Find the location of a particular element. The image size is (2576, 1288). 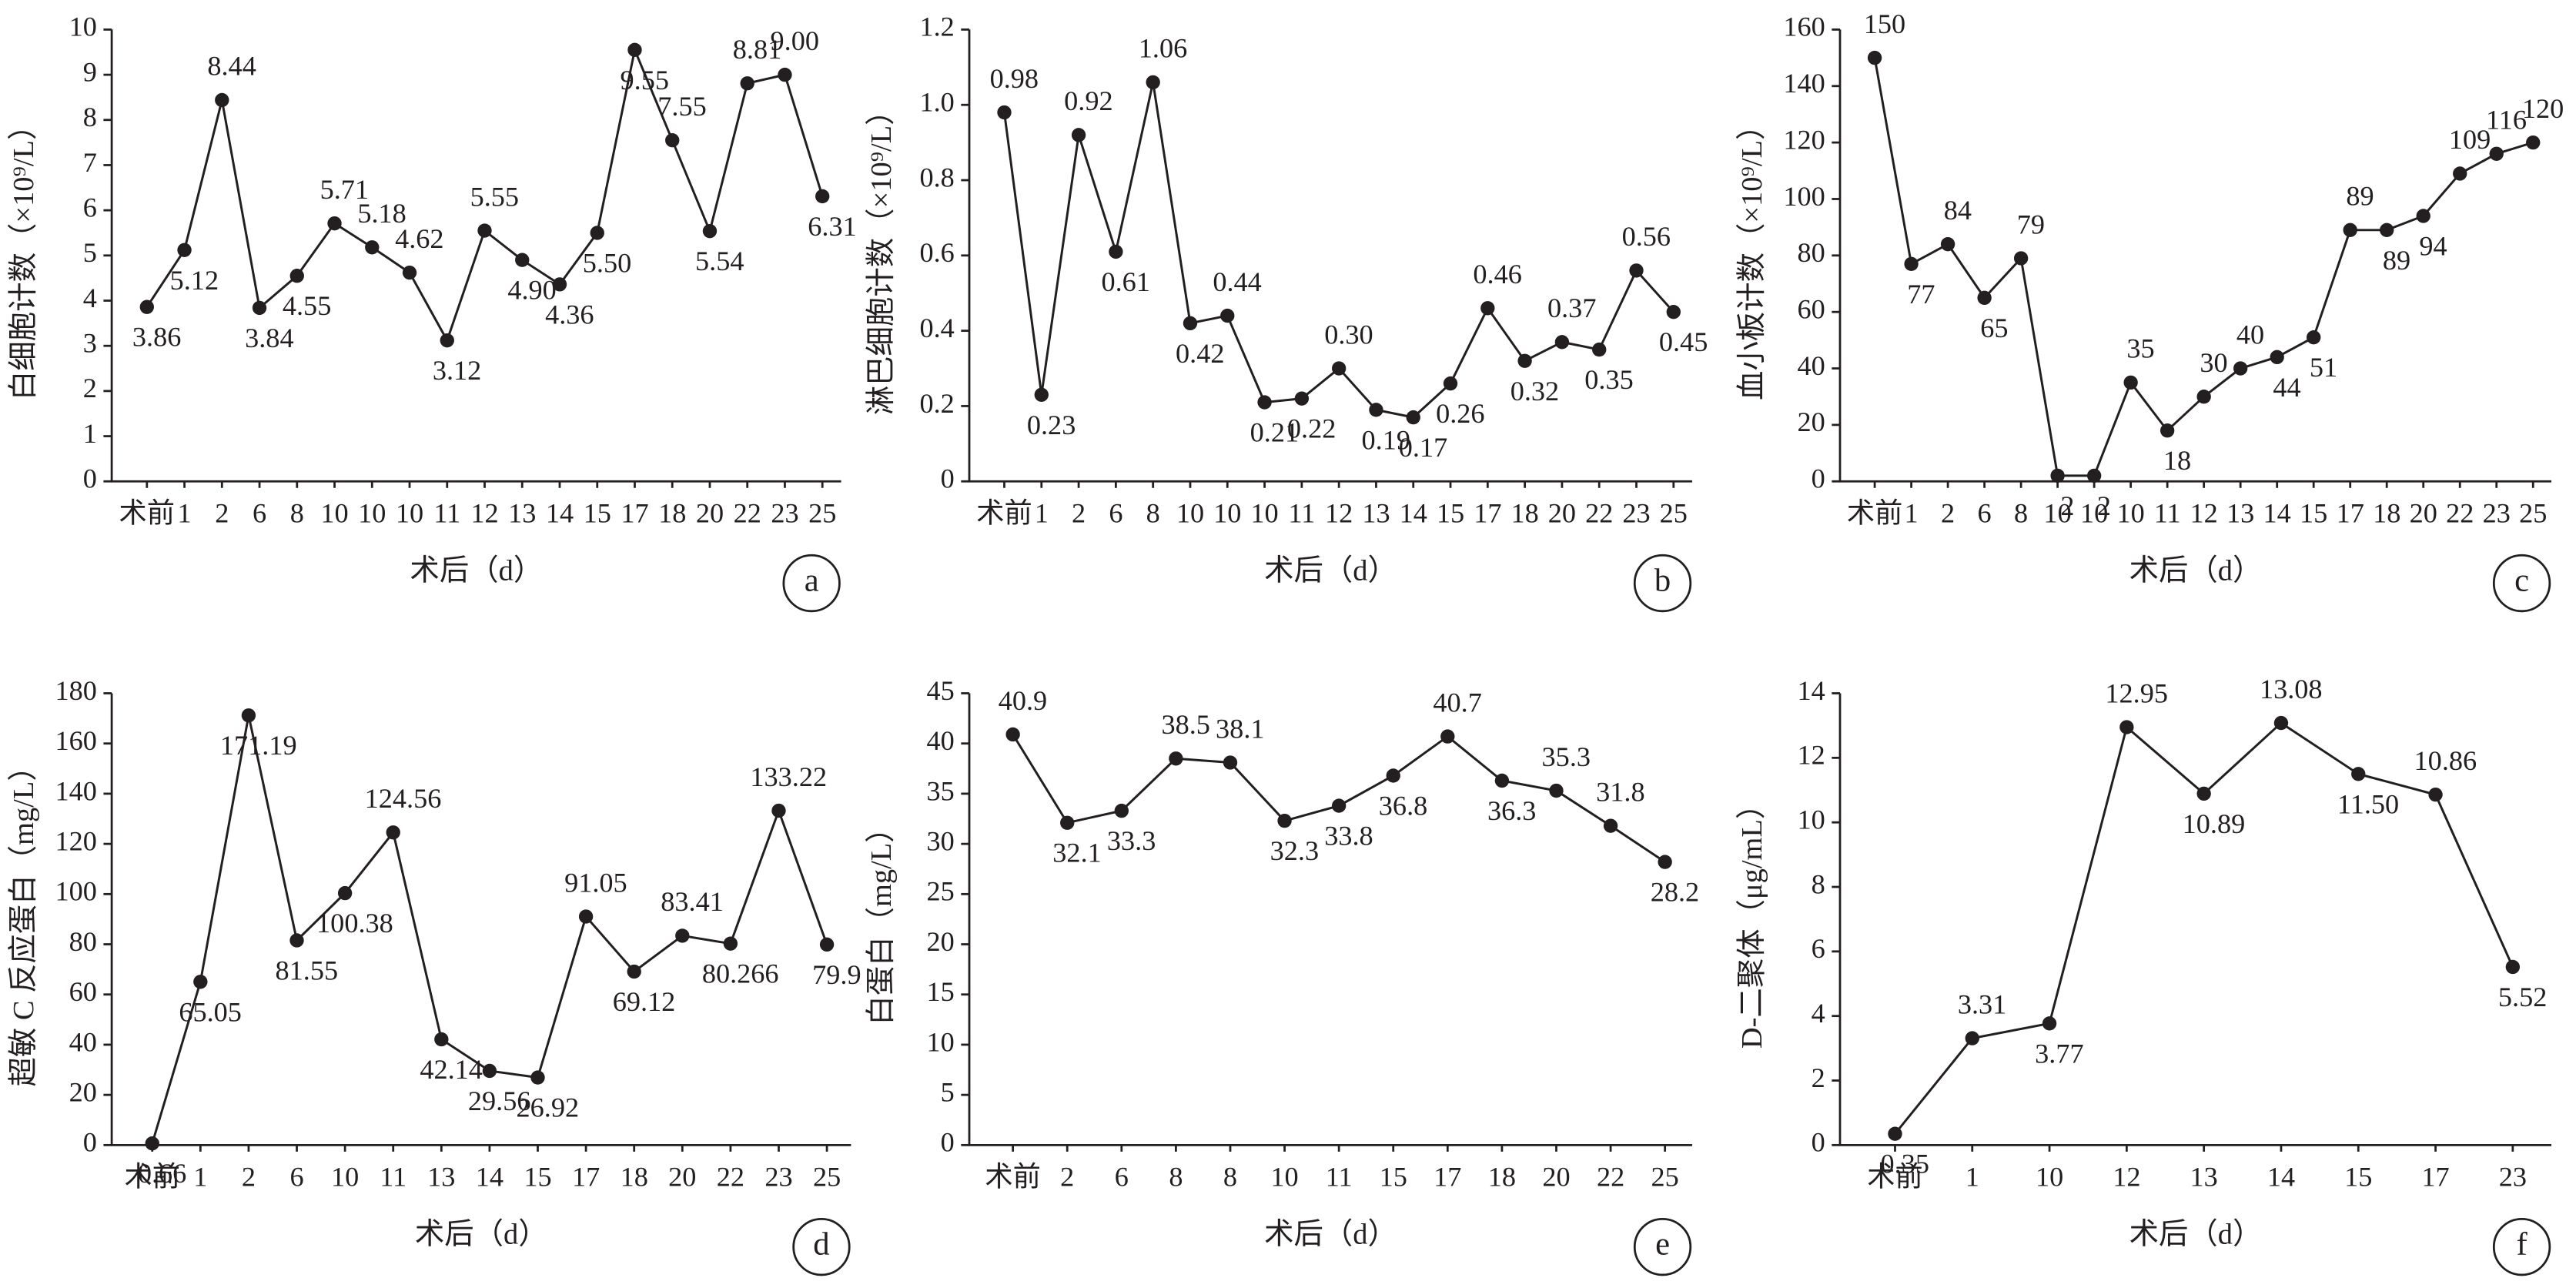

data-label: 35.3 is located at coordinates (1566, 756).